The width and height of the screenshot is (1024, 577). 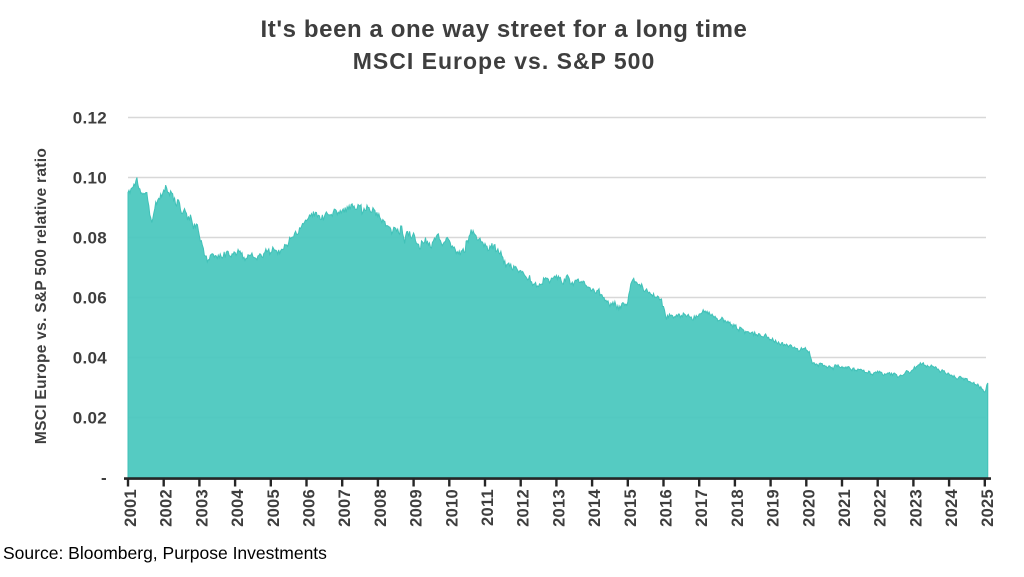 What do you see at coordinates (345, 508) in the screenshot?
I see `x-tick-label: 2007` at bounding box center [345, 508].